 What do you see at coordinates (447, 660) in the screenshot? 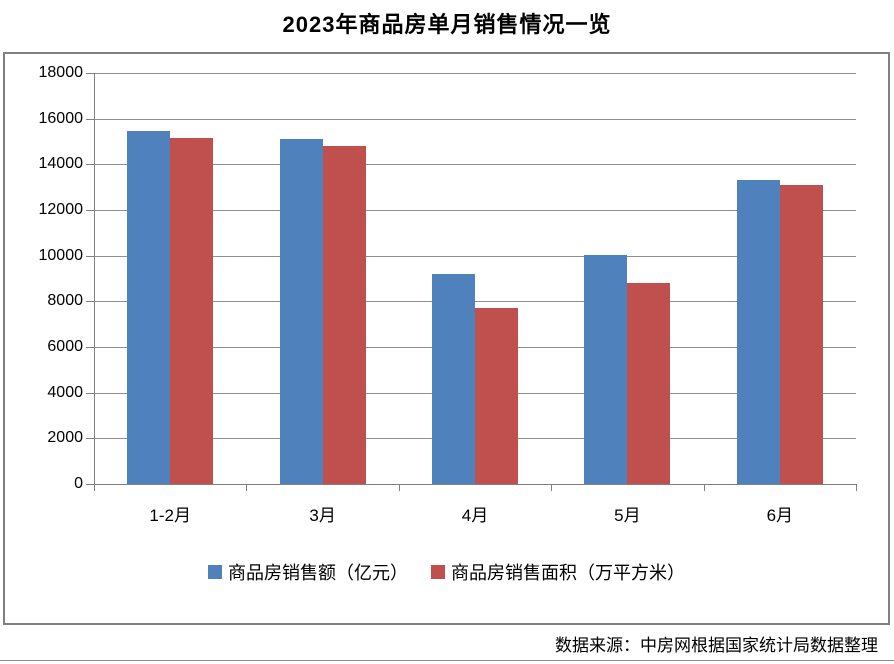
I see `bottom-divider` at bounding box center [447, 660].